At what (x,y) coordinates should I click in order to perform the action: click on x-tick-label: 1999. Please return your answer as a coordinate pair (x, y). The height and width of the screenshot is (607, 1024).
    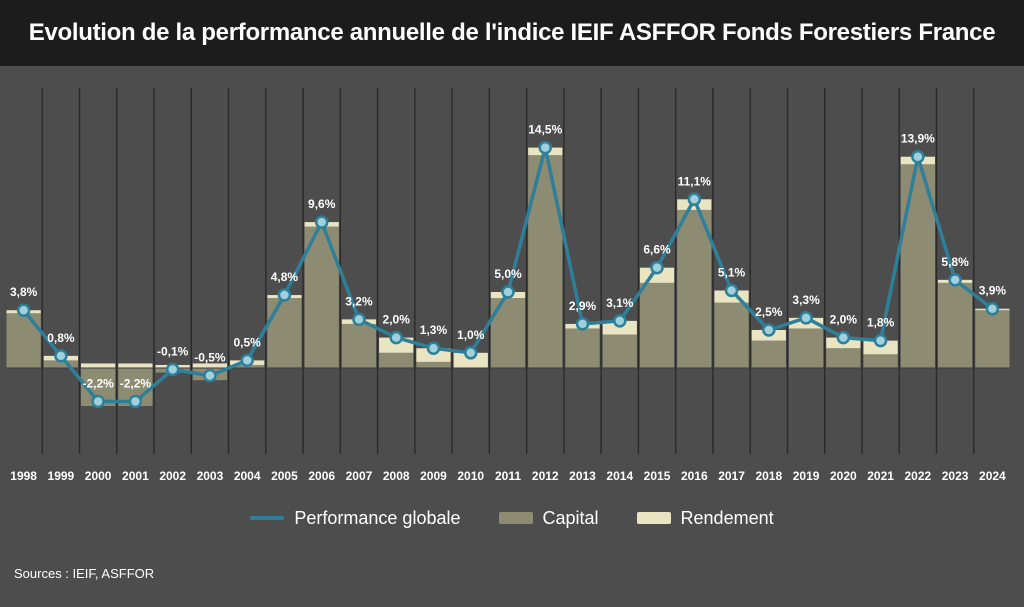
    Looking at the image, I should click on (61, 476).